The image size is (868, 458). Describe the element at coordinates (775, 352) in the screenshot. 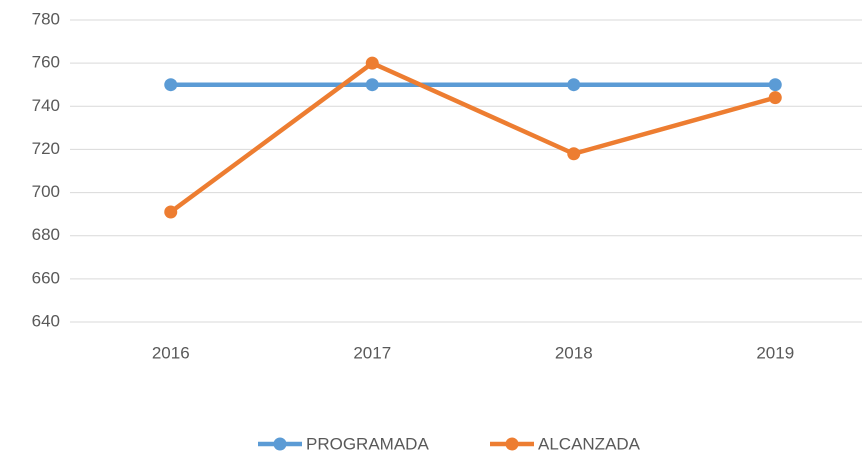

I see `x-tick-label: 2019` at that location.